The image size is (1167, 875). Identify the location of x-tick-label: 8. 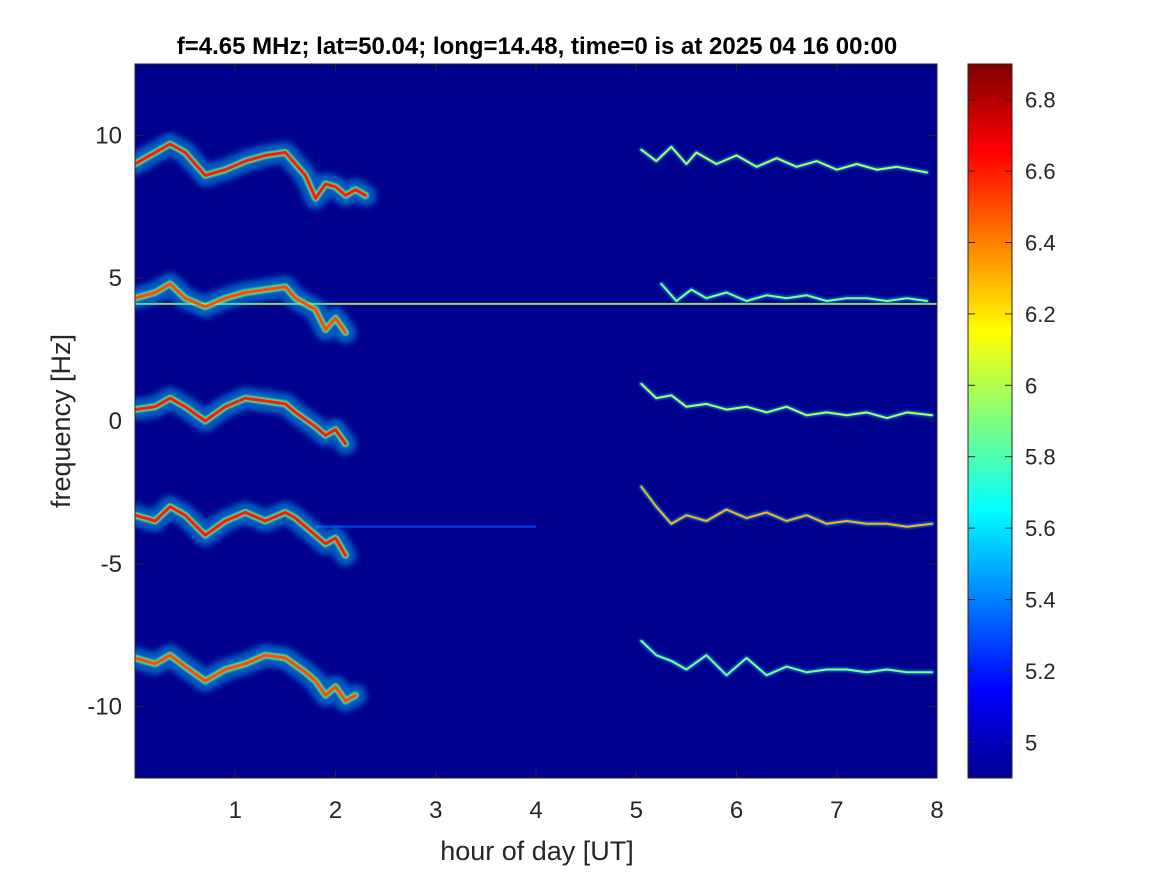
(936, 810).